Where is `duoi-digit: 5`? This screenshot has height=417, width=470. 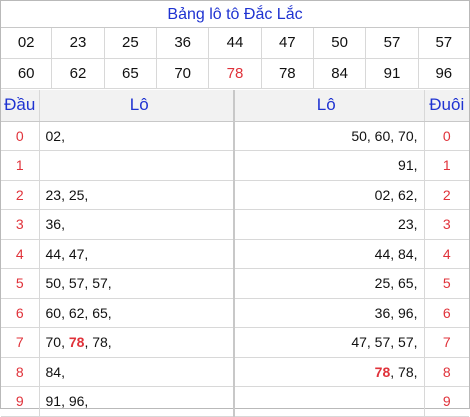
duoi-digit: 5 is located at coordinates (446, 283).